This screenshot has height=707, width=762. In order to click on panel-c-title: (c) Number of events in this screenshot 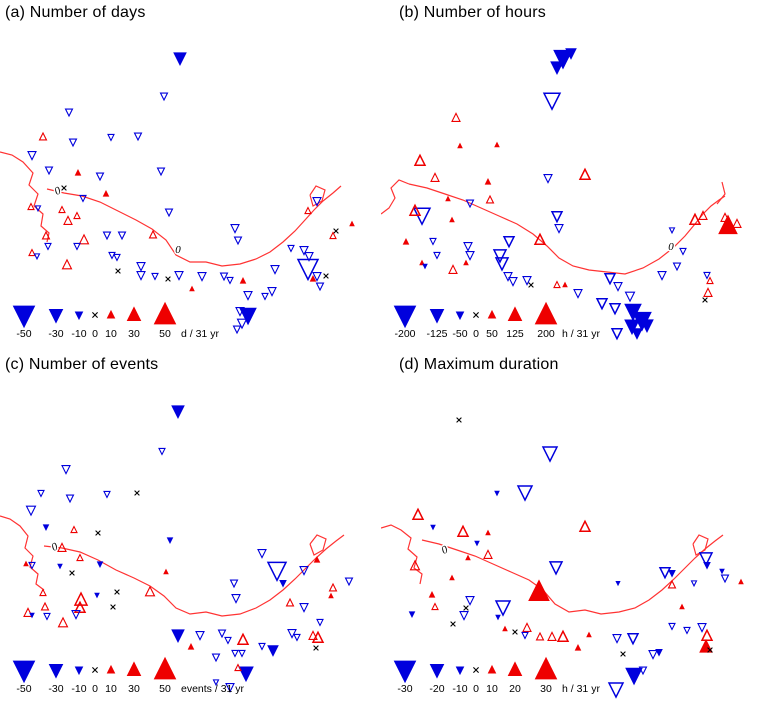, I will do `click(82, 364)`.